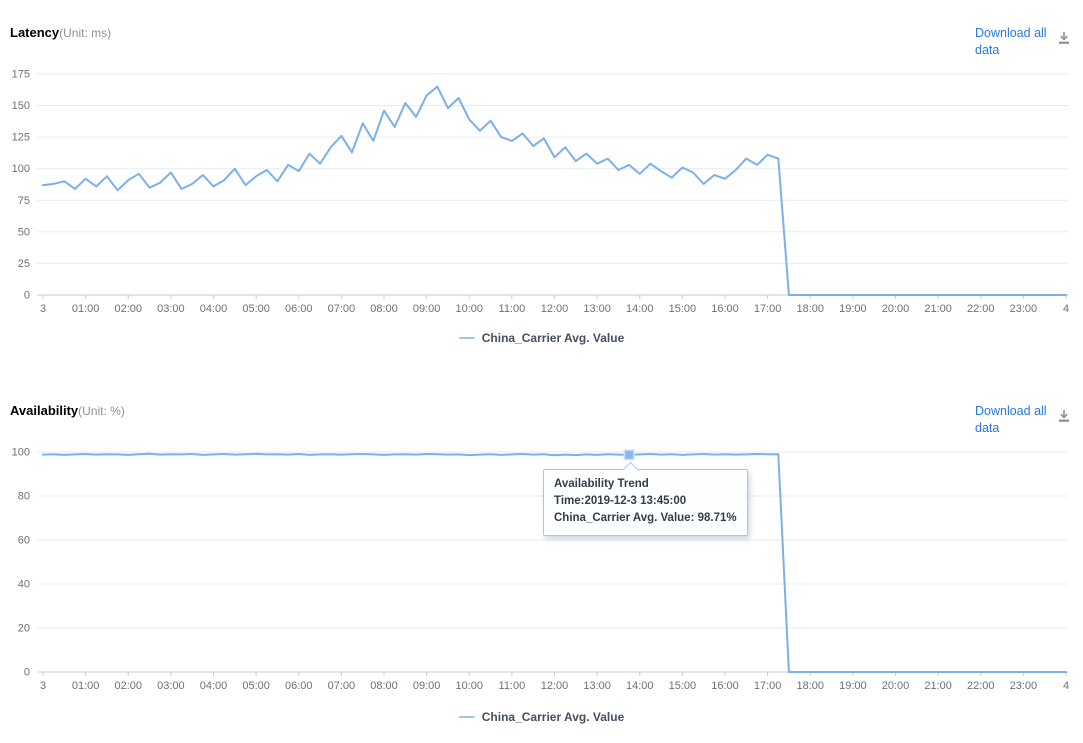 This screenshot has width=1083, height=743. Describe the element at coordinates (601, 484) in the screenshot. I see `tooltip-title: Availability Trend` at that location.